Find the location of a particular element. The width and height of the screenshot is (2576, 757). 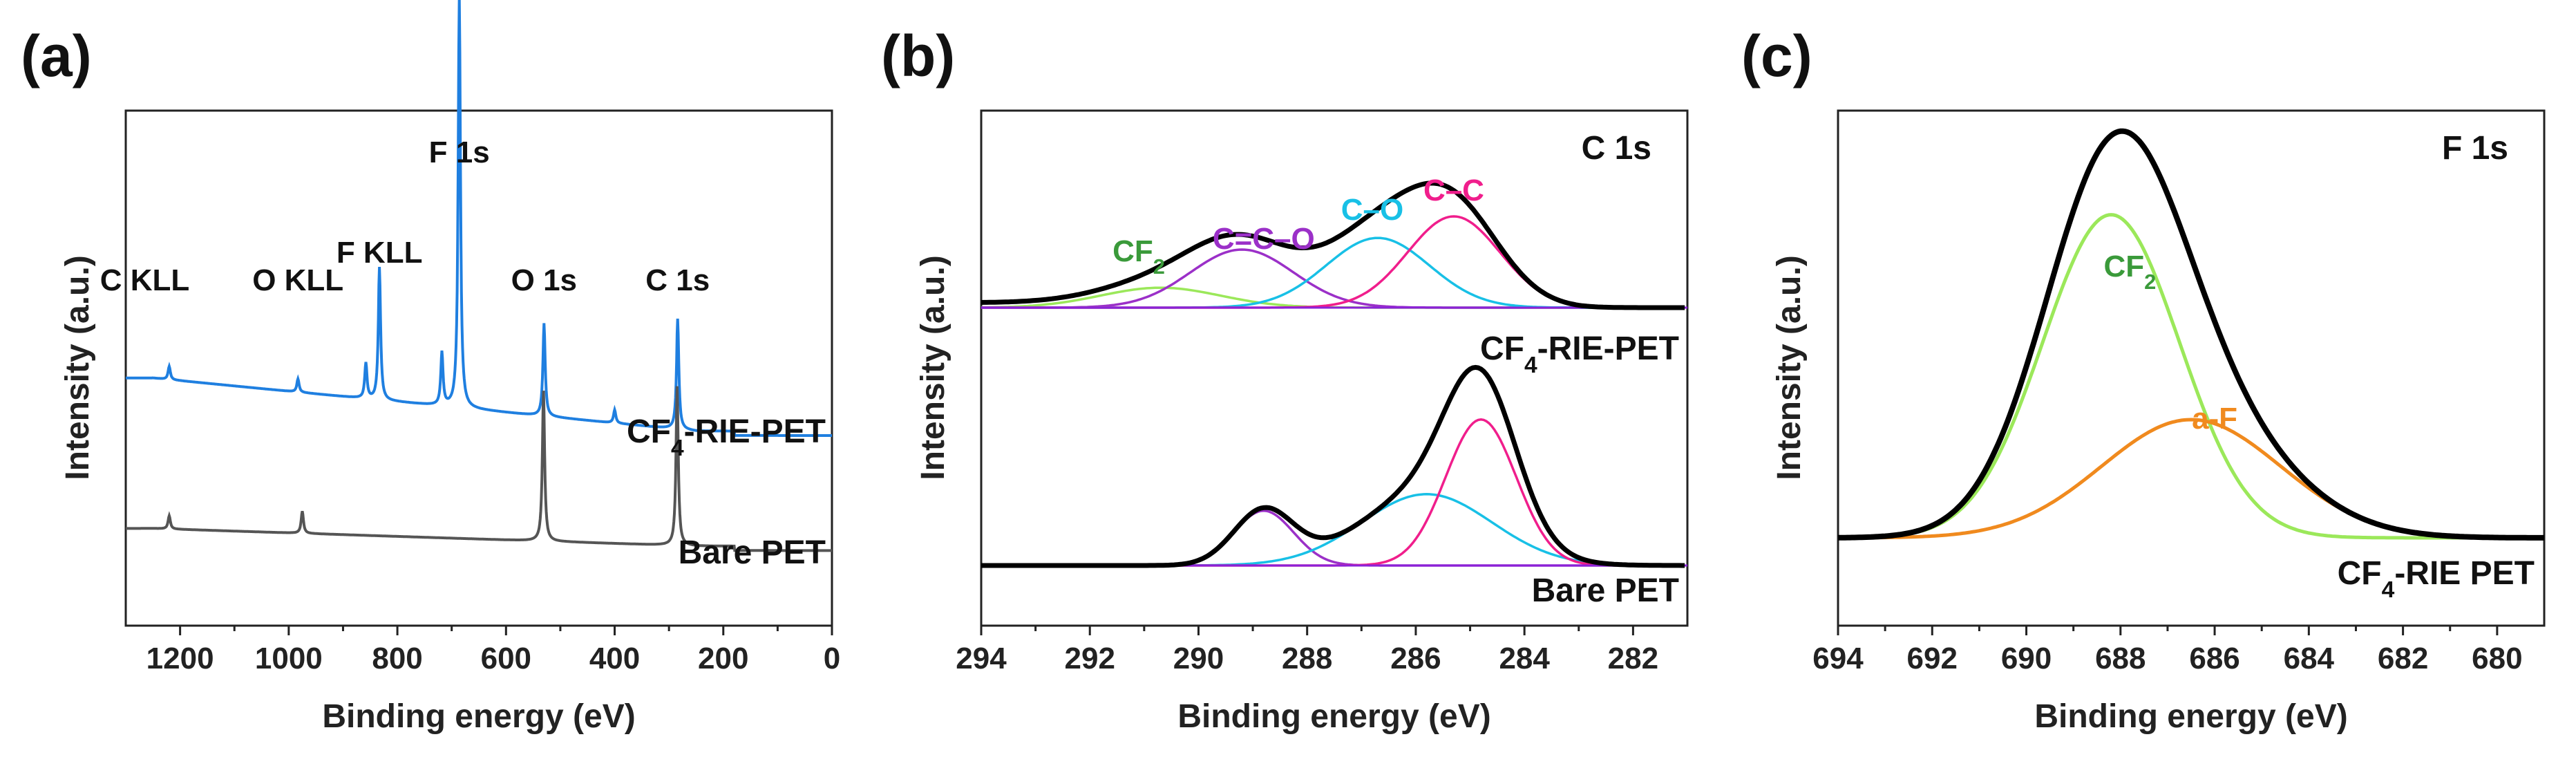

panel-b-title: C 1s is located at coordinates (1616, 148).